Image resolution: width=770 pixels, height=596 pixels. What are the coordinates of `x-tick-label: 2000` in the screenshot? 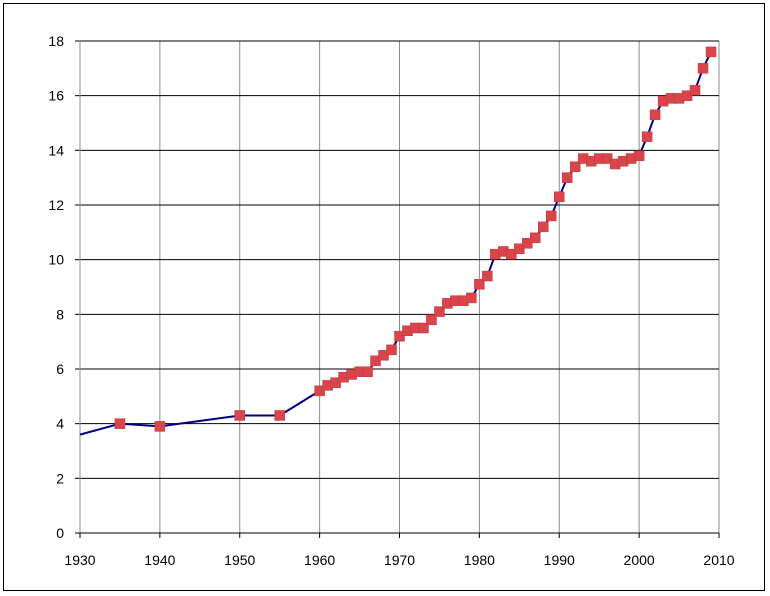 It's located at (639, 560).